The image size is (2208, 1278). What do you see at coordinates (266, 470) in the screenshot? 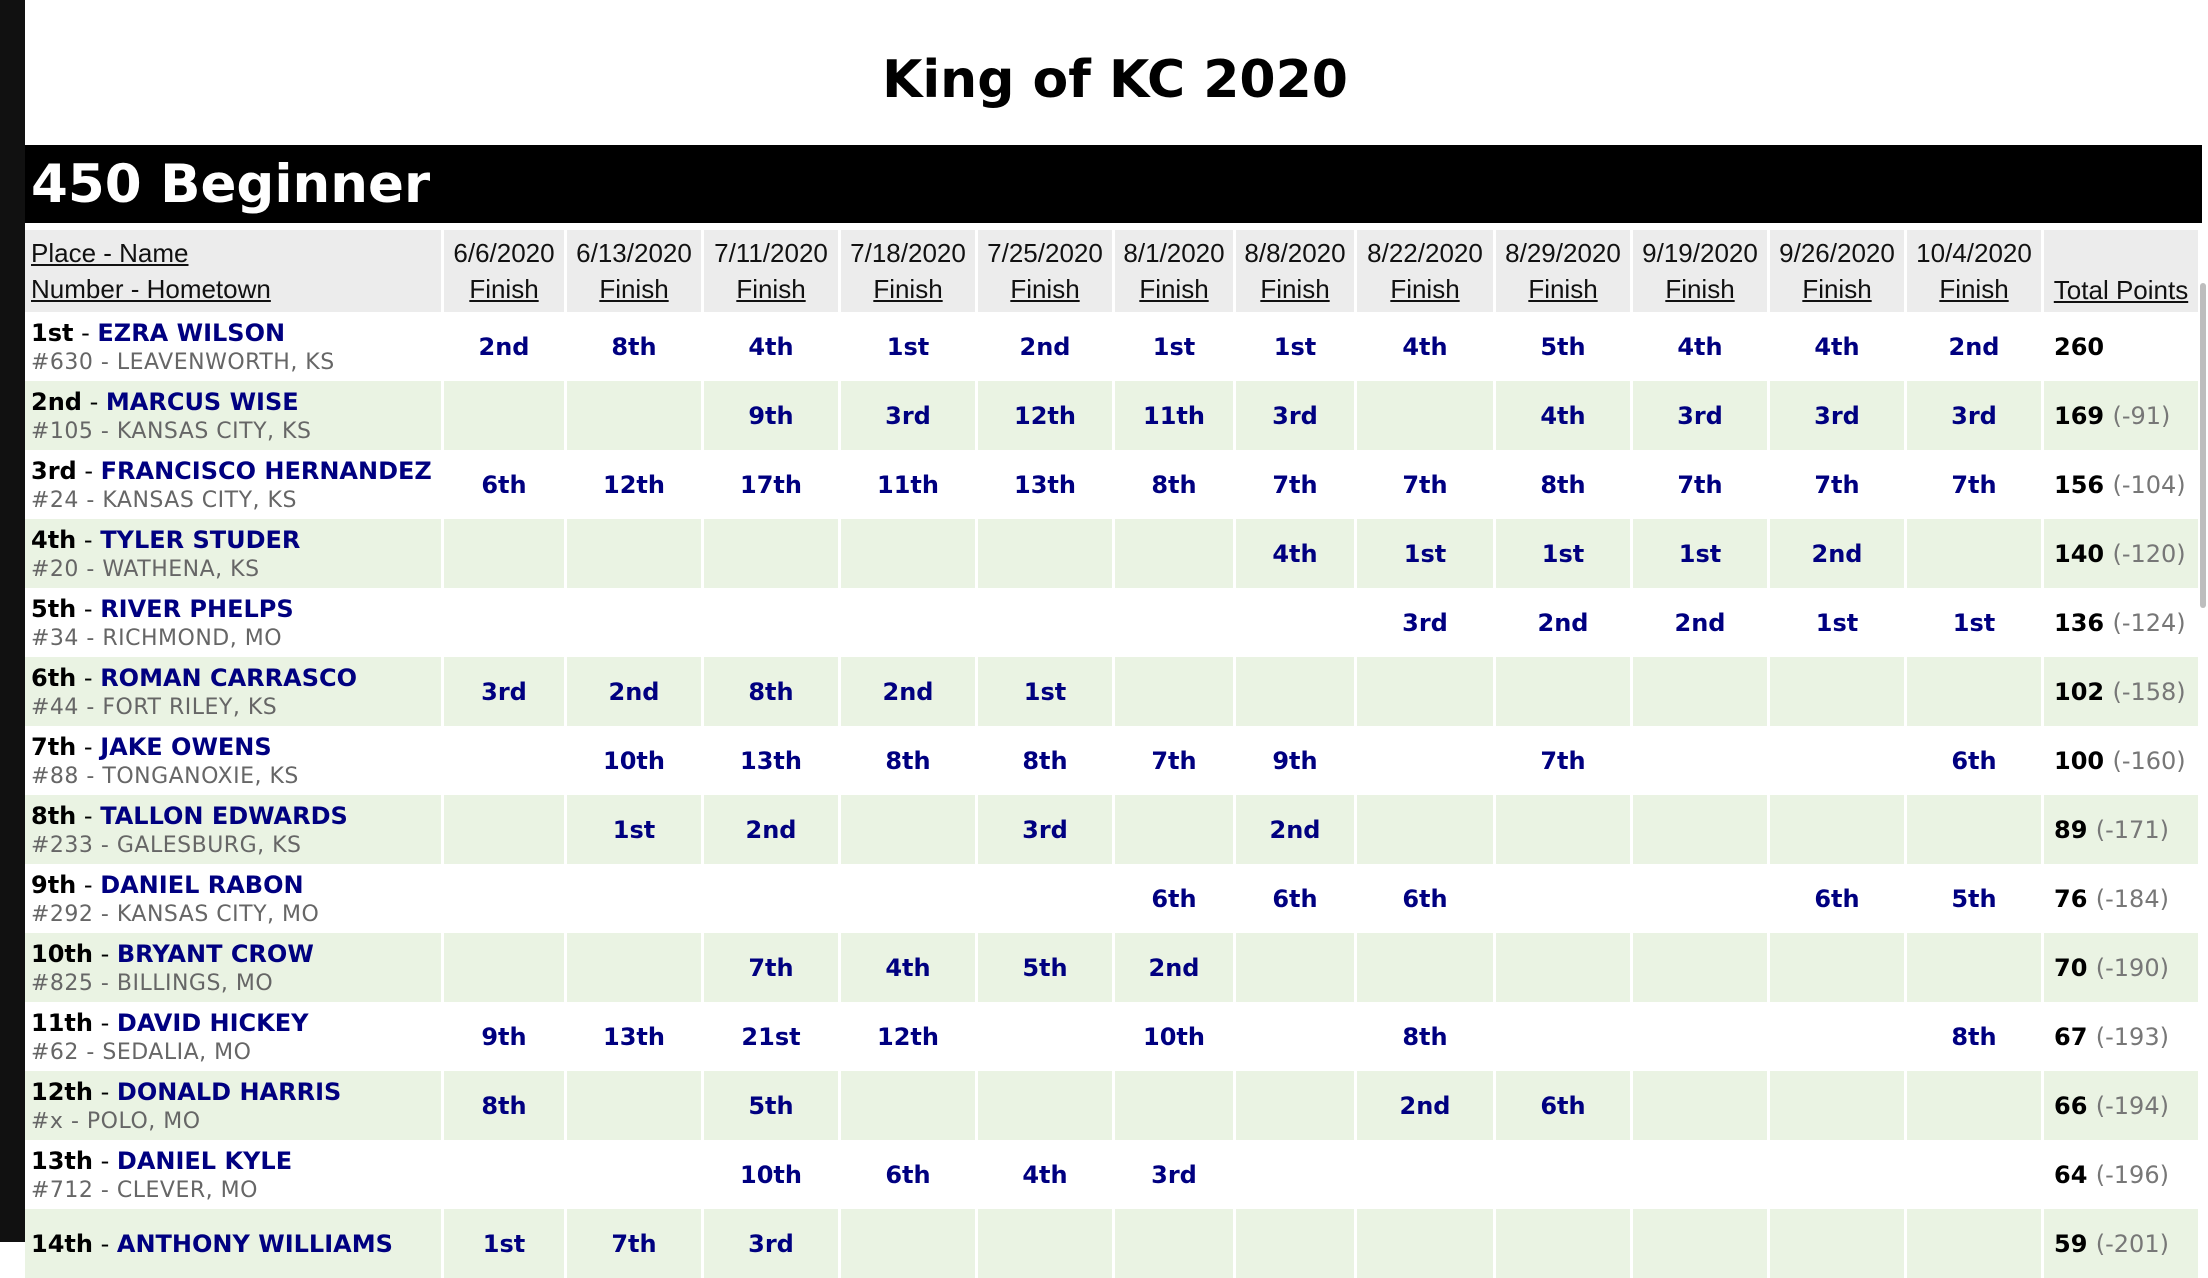
I see `rider-name-link: FRANCISCO HERNANDEZ` at bounding box center [266, 470].